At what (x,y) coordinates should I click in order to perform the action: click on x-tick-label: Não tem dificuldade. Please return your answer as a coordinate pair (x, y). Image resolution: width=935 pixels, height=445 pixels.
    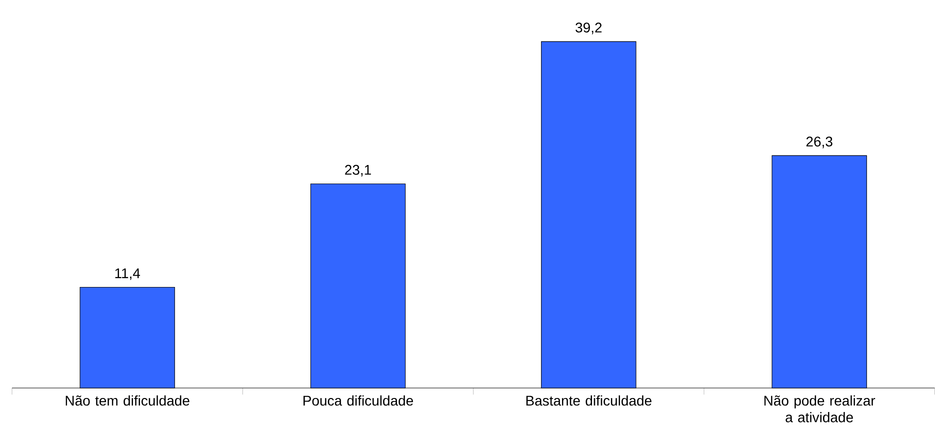
    Looking at the image, I should click on (128, 400).